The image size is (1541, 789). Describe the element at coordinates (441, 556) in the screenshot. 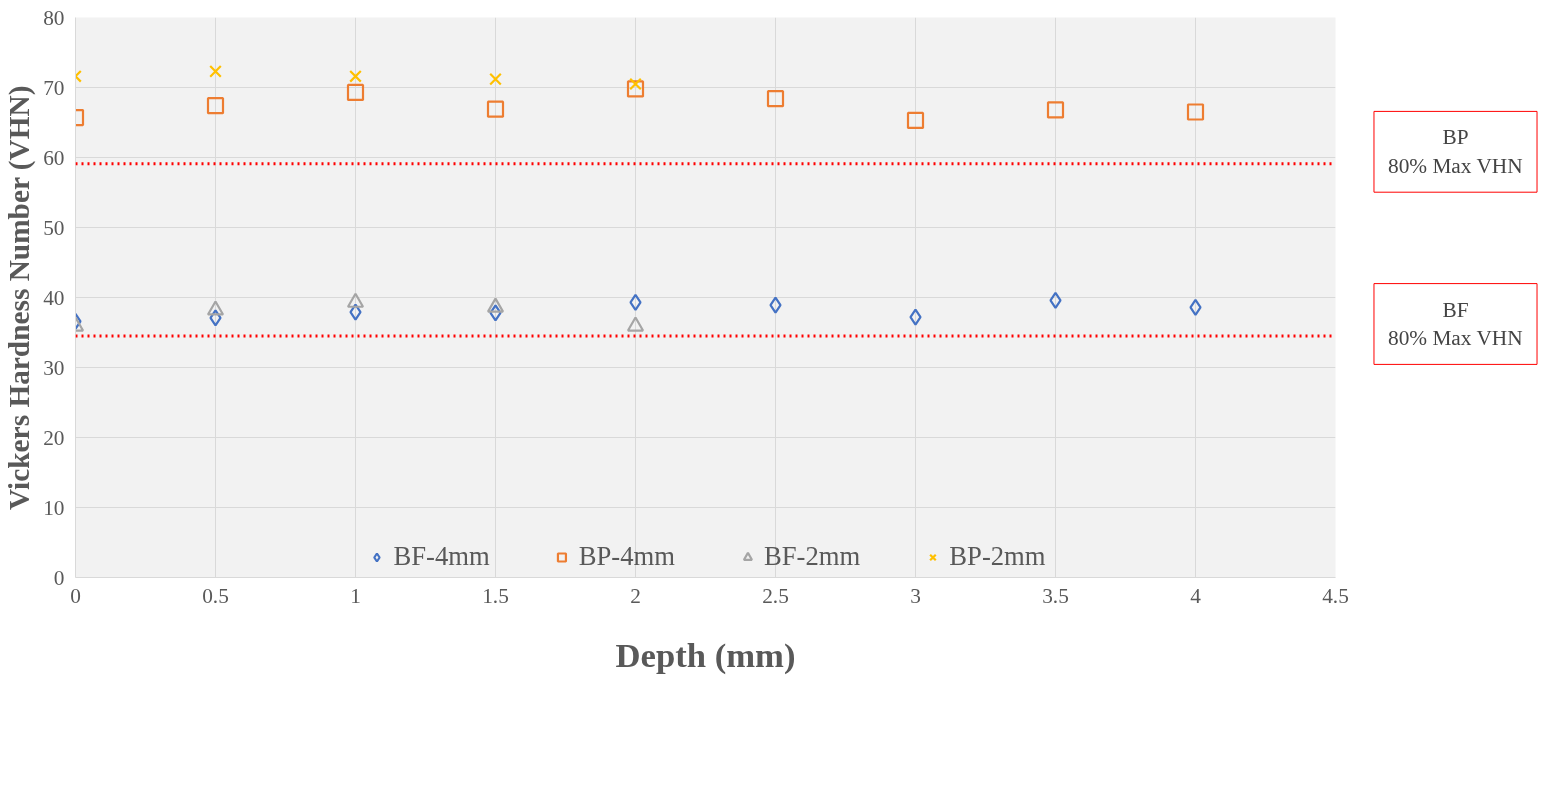

I see `legend-label: BF-4mm` at that location.